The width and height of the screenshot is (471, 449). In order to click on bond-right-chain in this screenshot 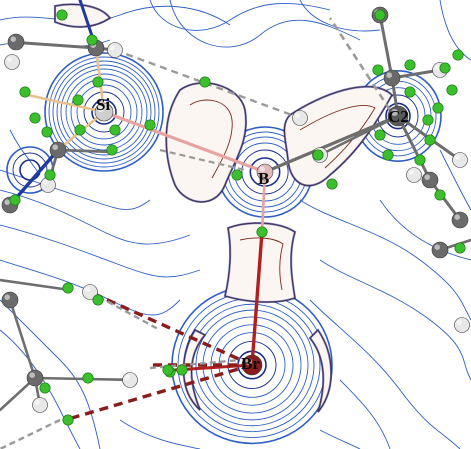, I will do `click(445, 200)`.